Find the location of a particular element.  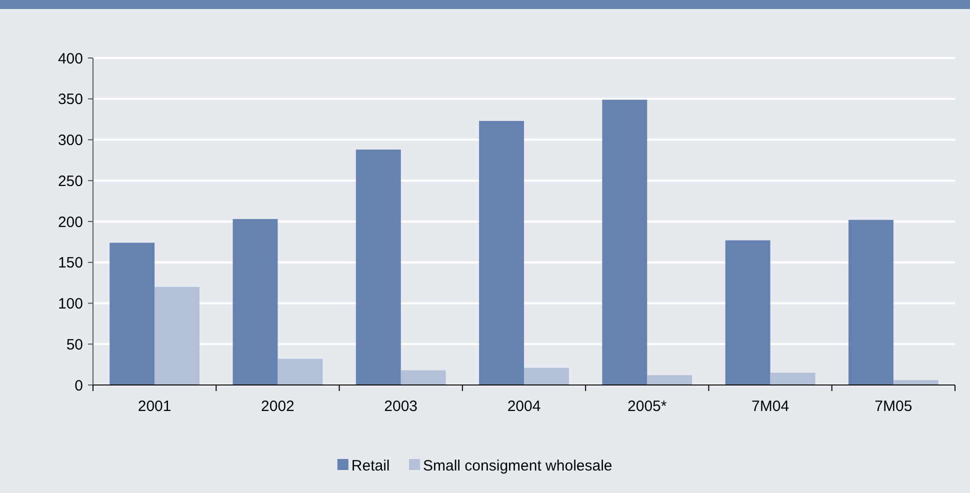

x-tick-label: 2005* is located at coordinates (647, 406).